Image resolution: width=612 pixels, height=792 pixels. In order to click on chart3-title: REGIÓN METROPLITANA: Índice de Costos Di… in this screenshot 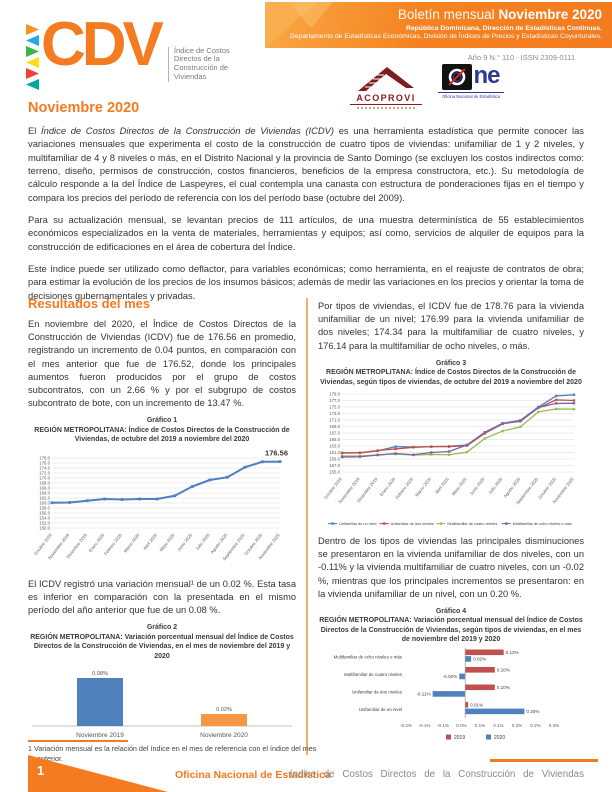, I will do `click(451, 377)`.